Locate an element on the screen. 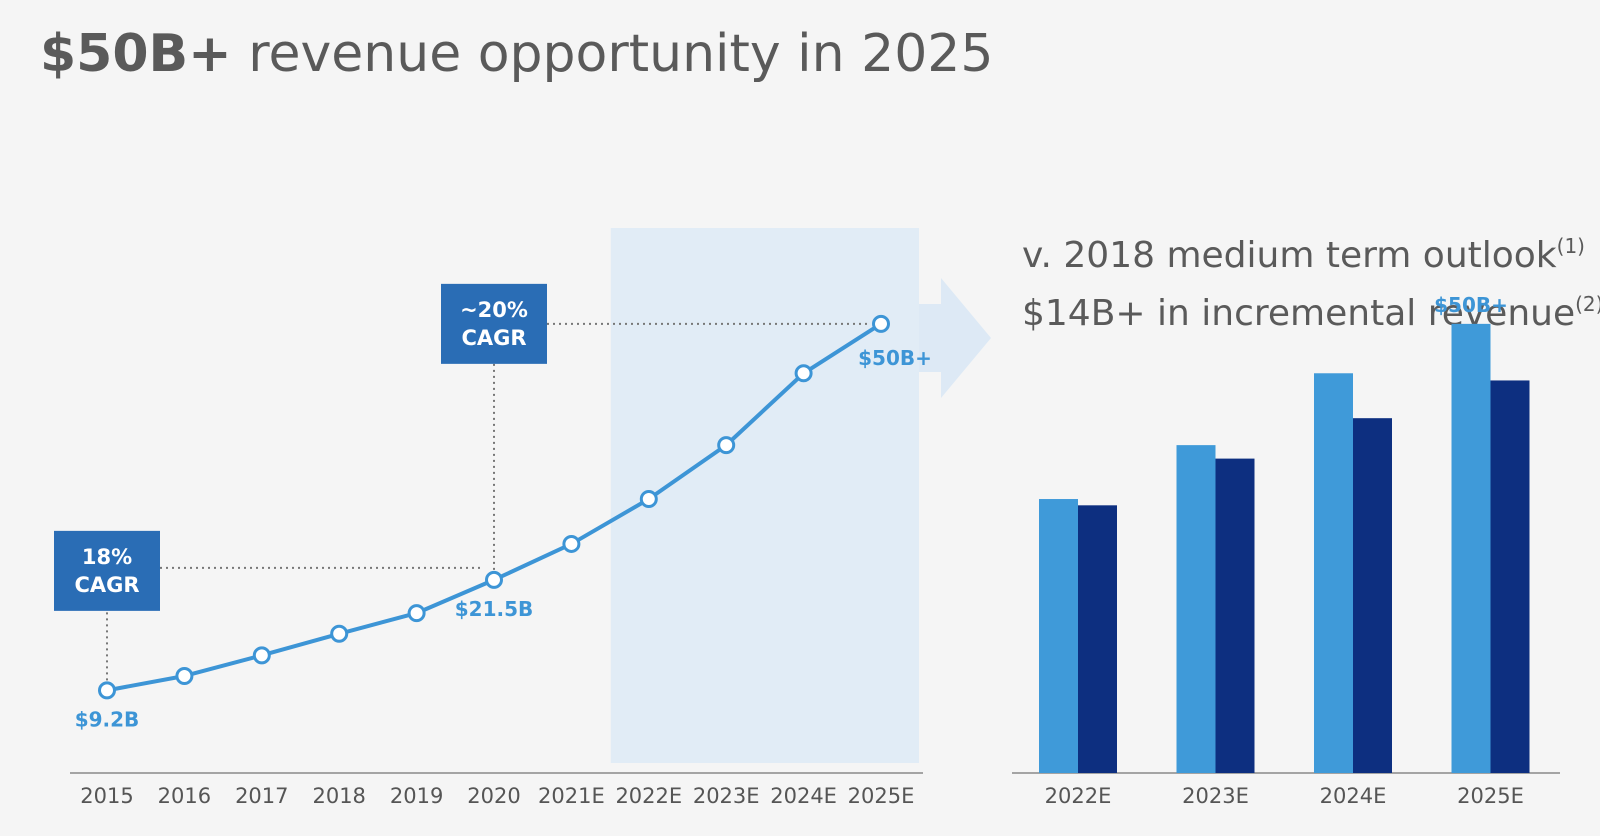 This screenshot has height=836, width=1600. x-tick-label: 2021E is located at coordinates (571, 796).